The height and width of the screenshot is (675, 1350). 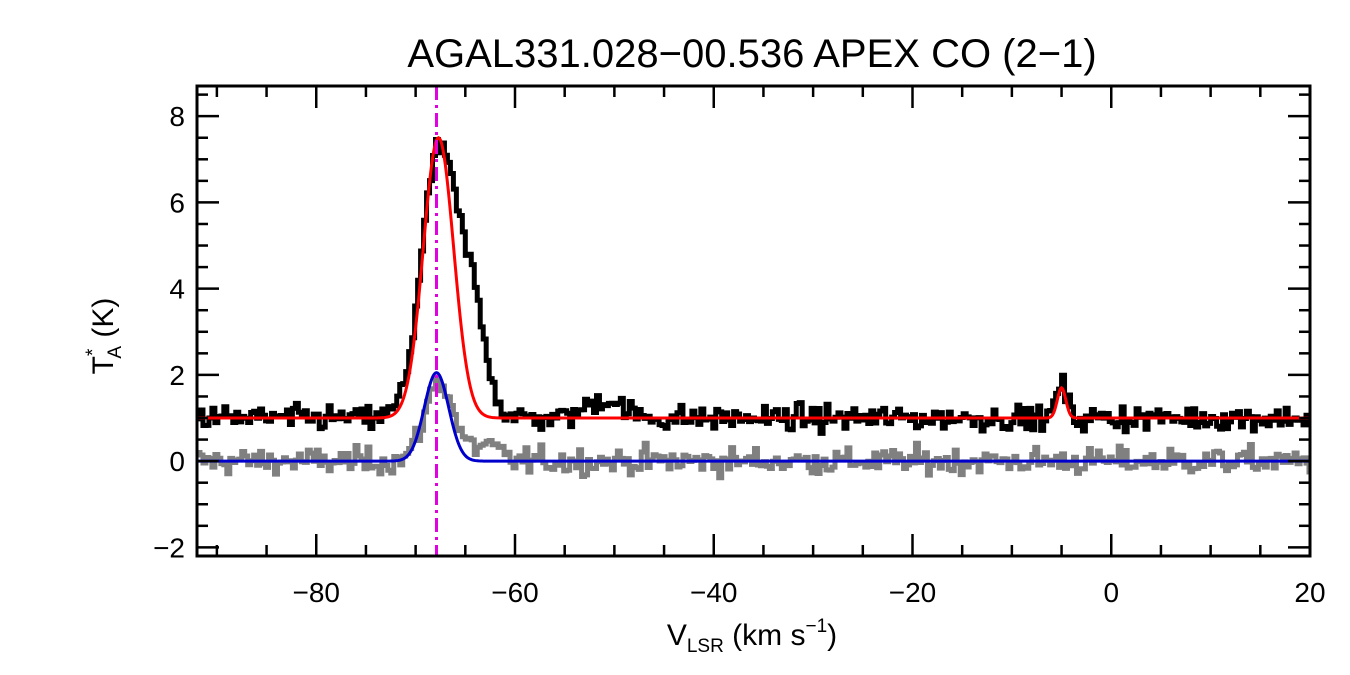 What do you see at coordinates (913, 592) in the screenshot?
I see `x-tick-label: −20` at bounding box center [913, 592].